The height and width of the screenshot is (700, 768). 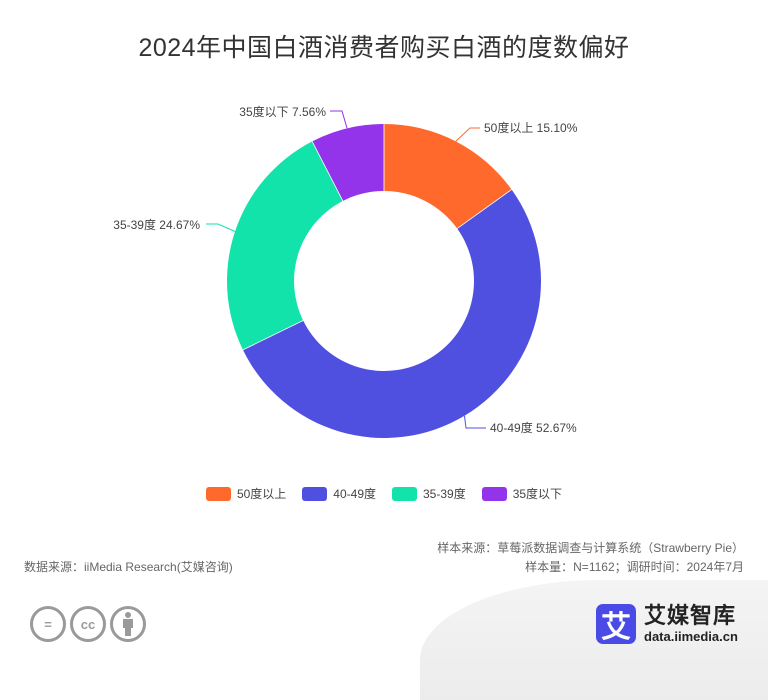 What do you see at coordinates (533, 427) in the screenshot?
I see `slice-label: 40-49度 52.67%` at bounding box center [533, 427].